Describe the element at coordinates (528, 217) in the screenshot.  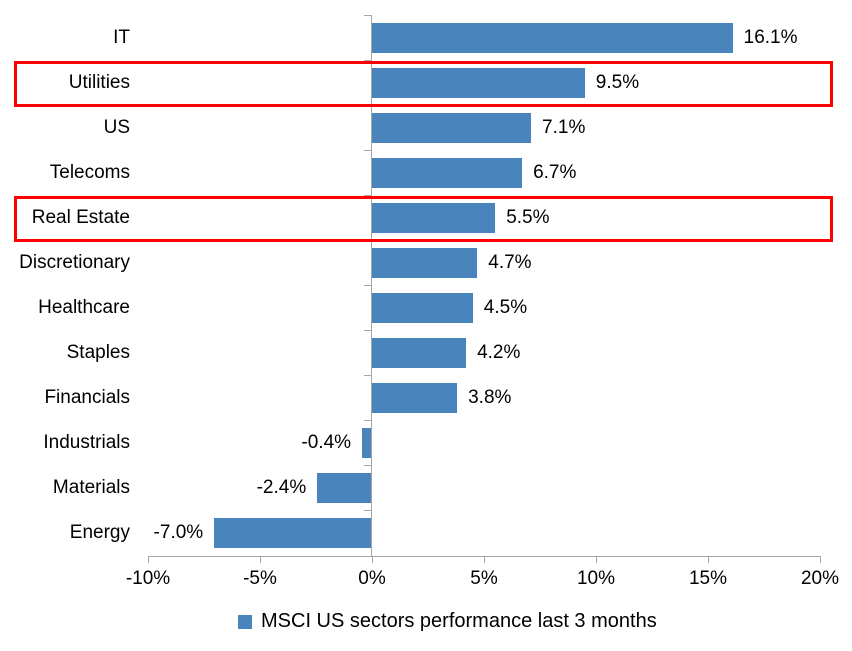
I see `value-label: 5.5%` at that location.